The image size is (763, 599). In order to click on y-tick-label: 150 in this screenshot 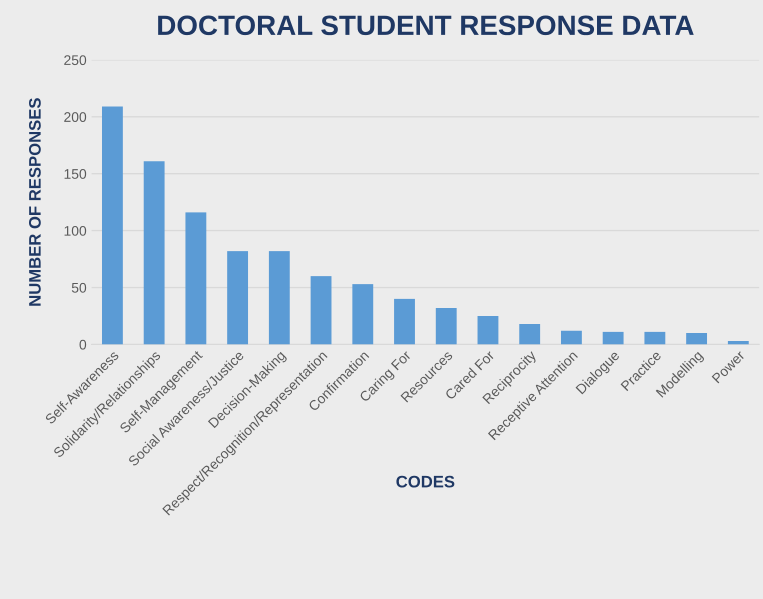, I will do `click(75, 174)`.